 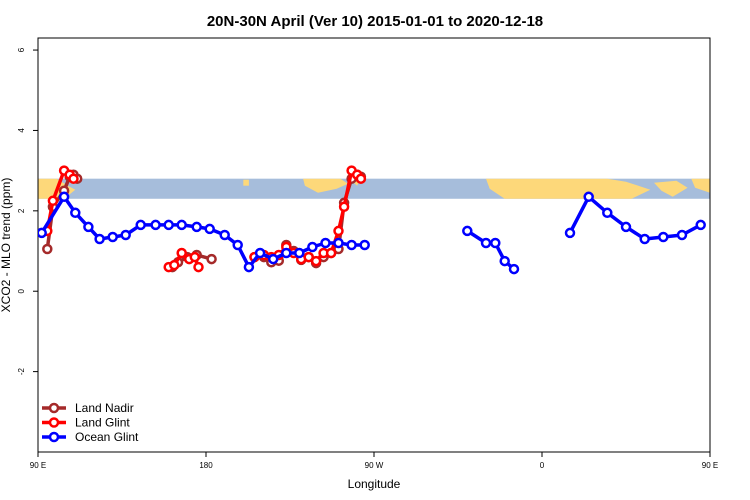 What do you see at coordinates (21, 210) in the screenshot?
I see `y-tick-label: 2` at bounding box center [21, 210].